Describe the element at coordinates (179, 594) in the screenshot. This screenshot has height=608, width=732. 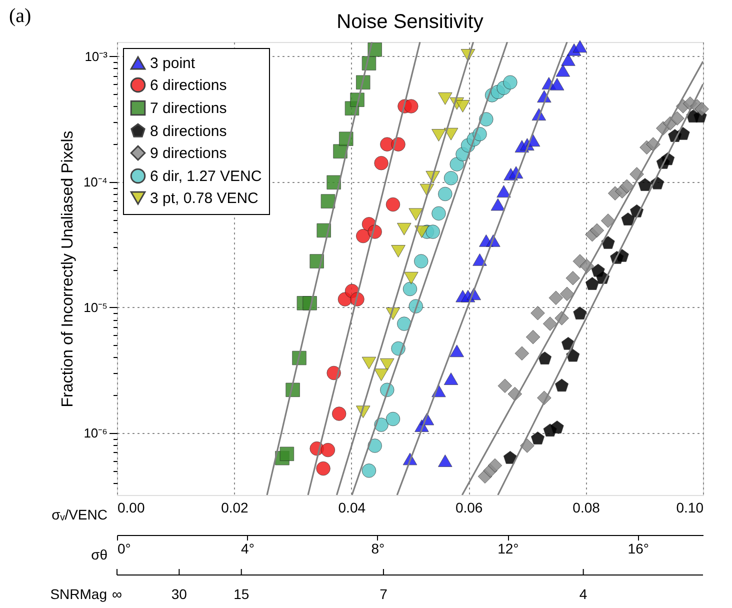
I see `text: 30` at that location.